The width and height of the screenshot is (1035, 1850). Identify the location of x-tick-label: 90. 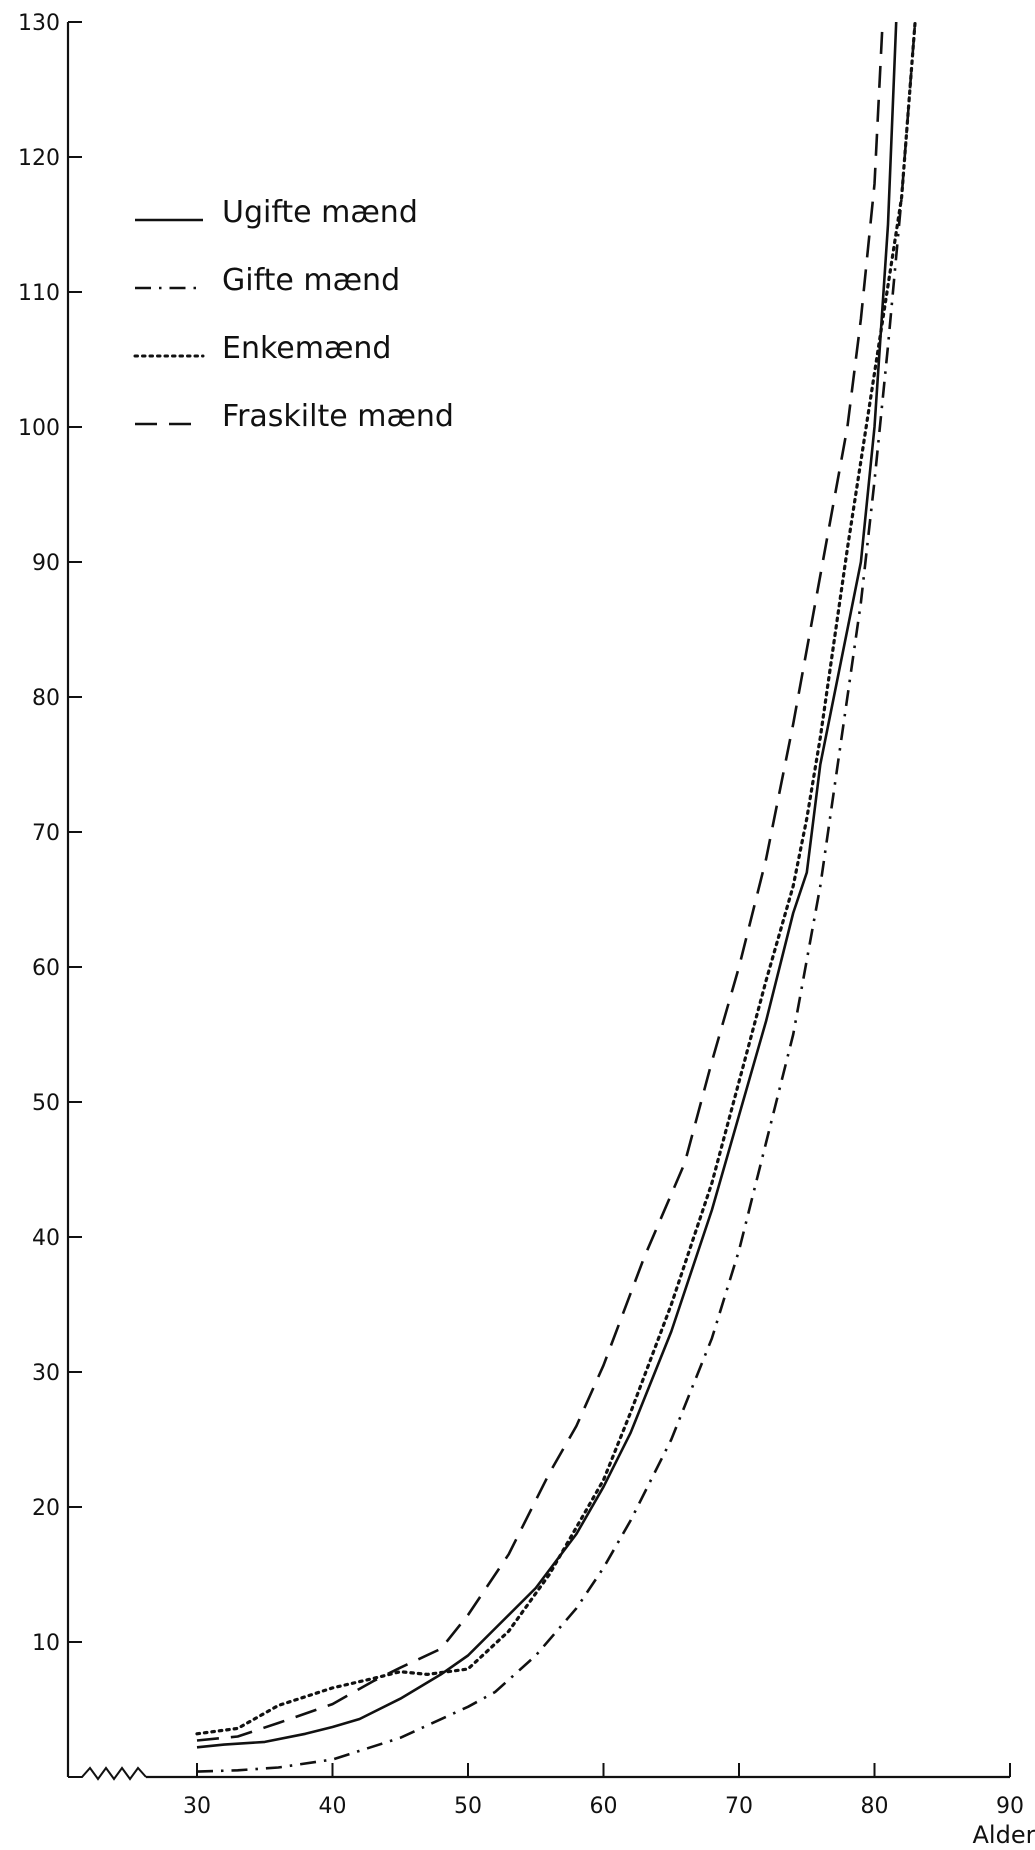
(1010, 1806).